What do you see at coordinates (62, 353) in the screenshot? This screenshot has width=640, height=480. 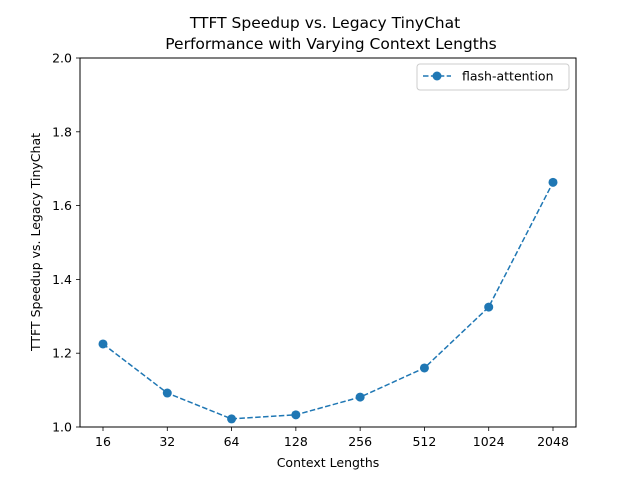 I see `y-tick-label: 1.2` at bounding box center [62, 353].